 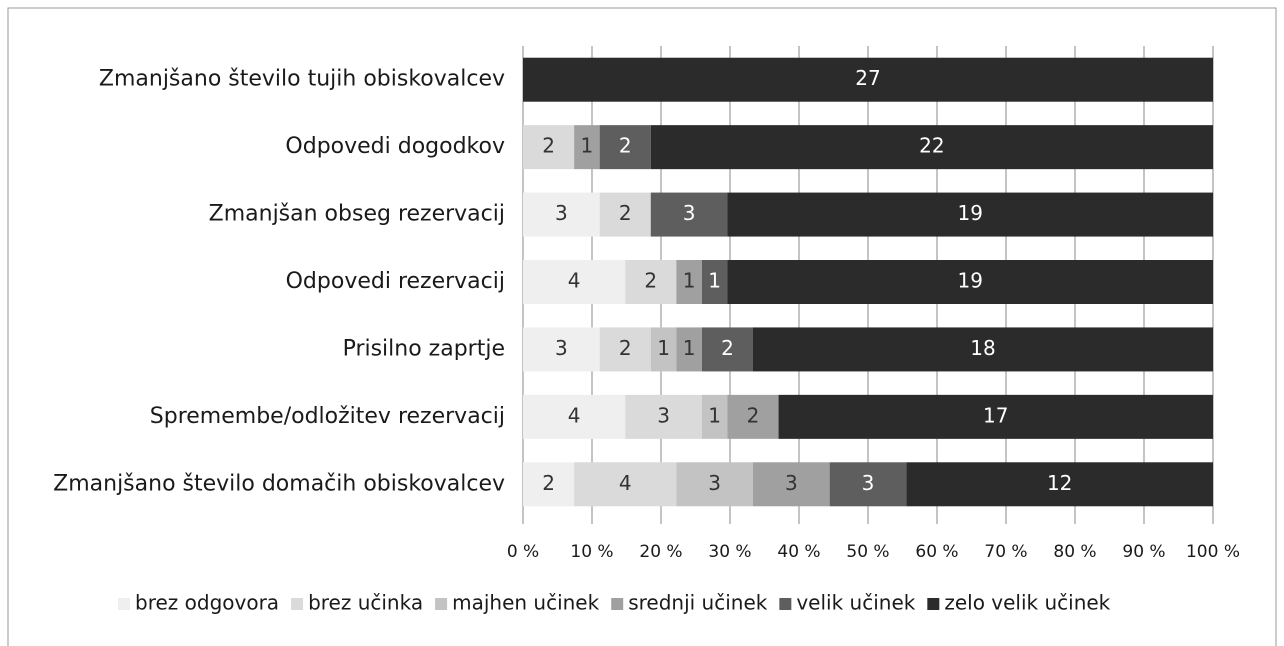 What do you see at coordinates (302, 79) in the screenshot?
I see `category-label: Zmanjšano število tujih obiskovalcev` at bounding box center [302, 79].